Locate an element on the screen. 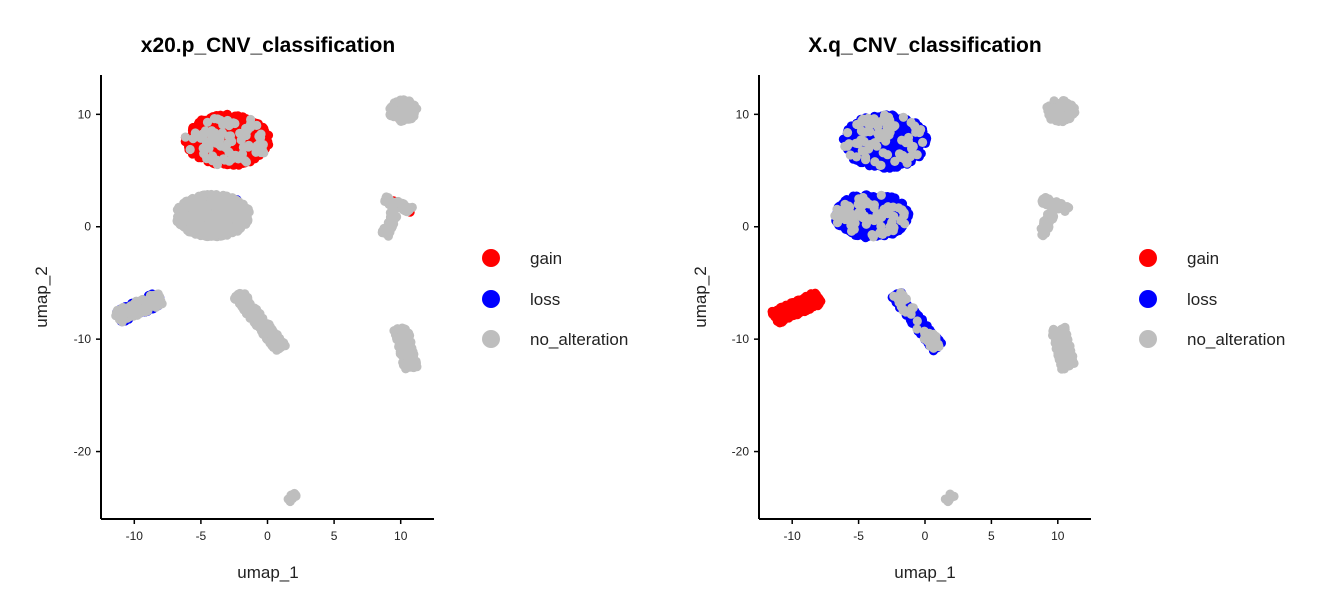 The height and width of the screenshot is (614, 1344). x-tick-label: 0 is located at coordinates (267, 536).